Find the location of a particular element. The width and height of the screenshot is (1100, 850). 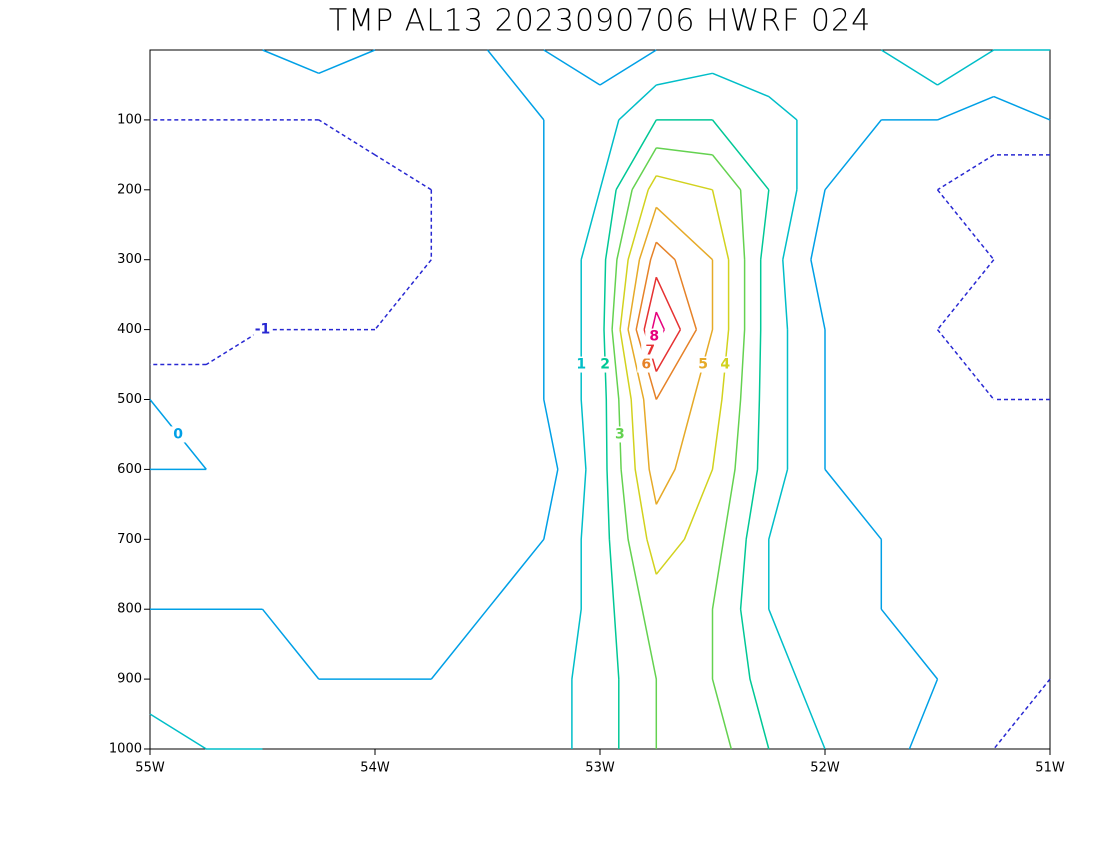

y-tick-label: 100 is located at coordinates (129, 119).